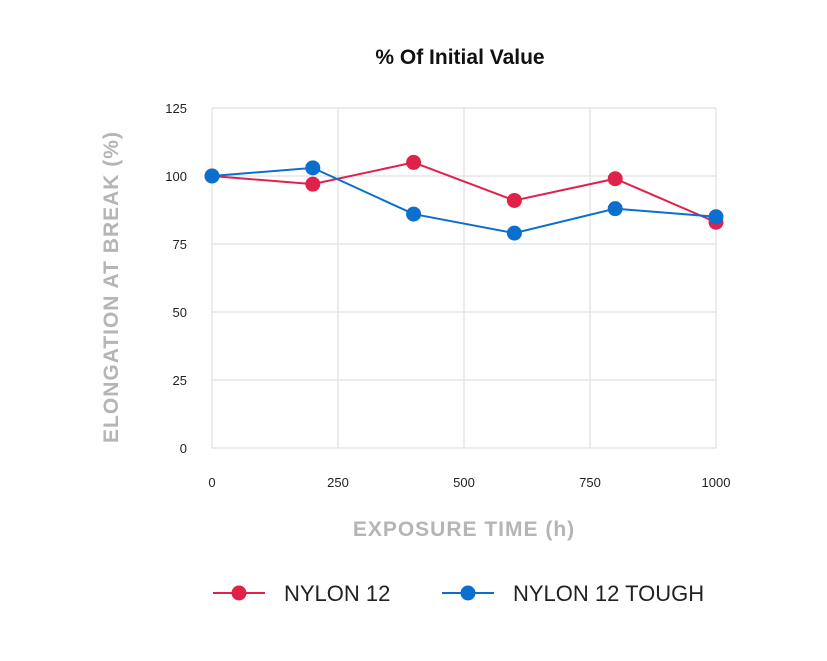  What do you see at coordinates (458, 593) in the screenshot?
I see `legend: NYLON 12 NYLON 12 TOUGH` at bounding box center [458, 593].